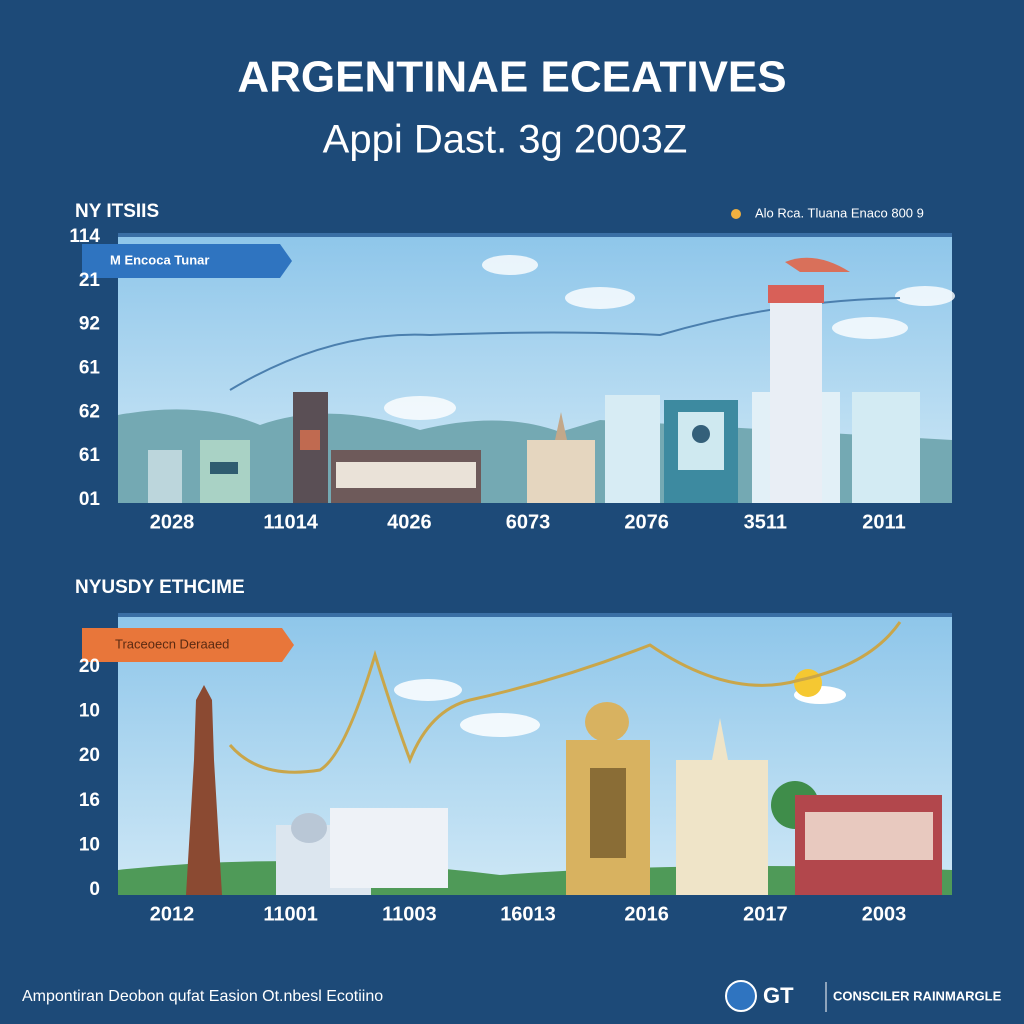 Image resolution: width=1024 pixels, height=1024 pixels. Describe the element at coordinates (765, 914) in the screenshot. I see `x-label: 2017` at that location.